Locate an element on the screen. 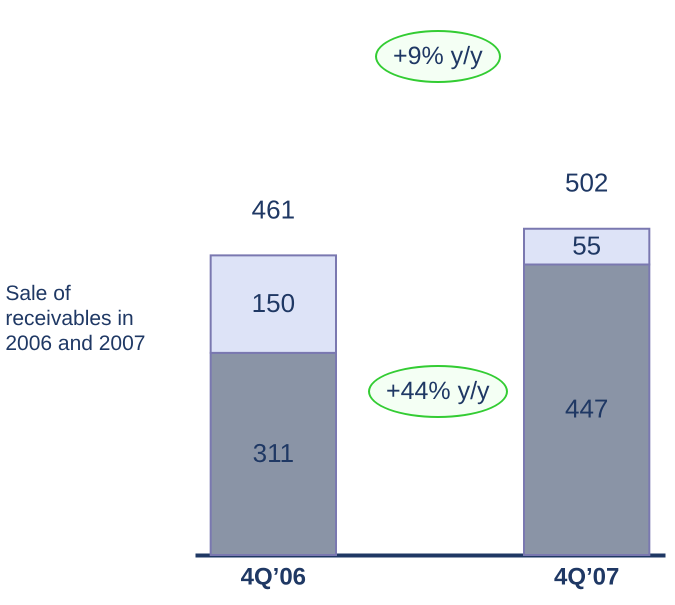 The width and height of the screenshot is (675, 605). total-label: 461 is located at coordinates (274, 209).